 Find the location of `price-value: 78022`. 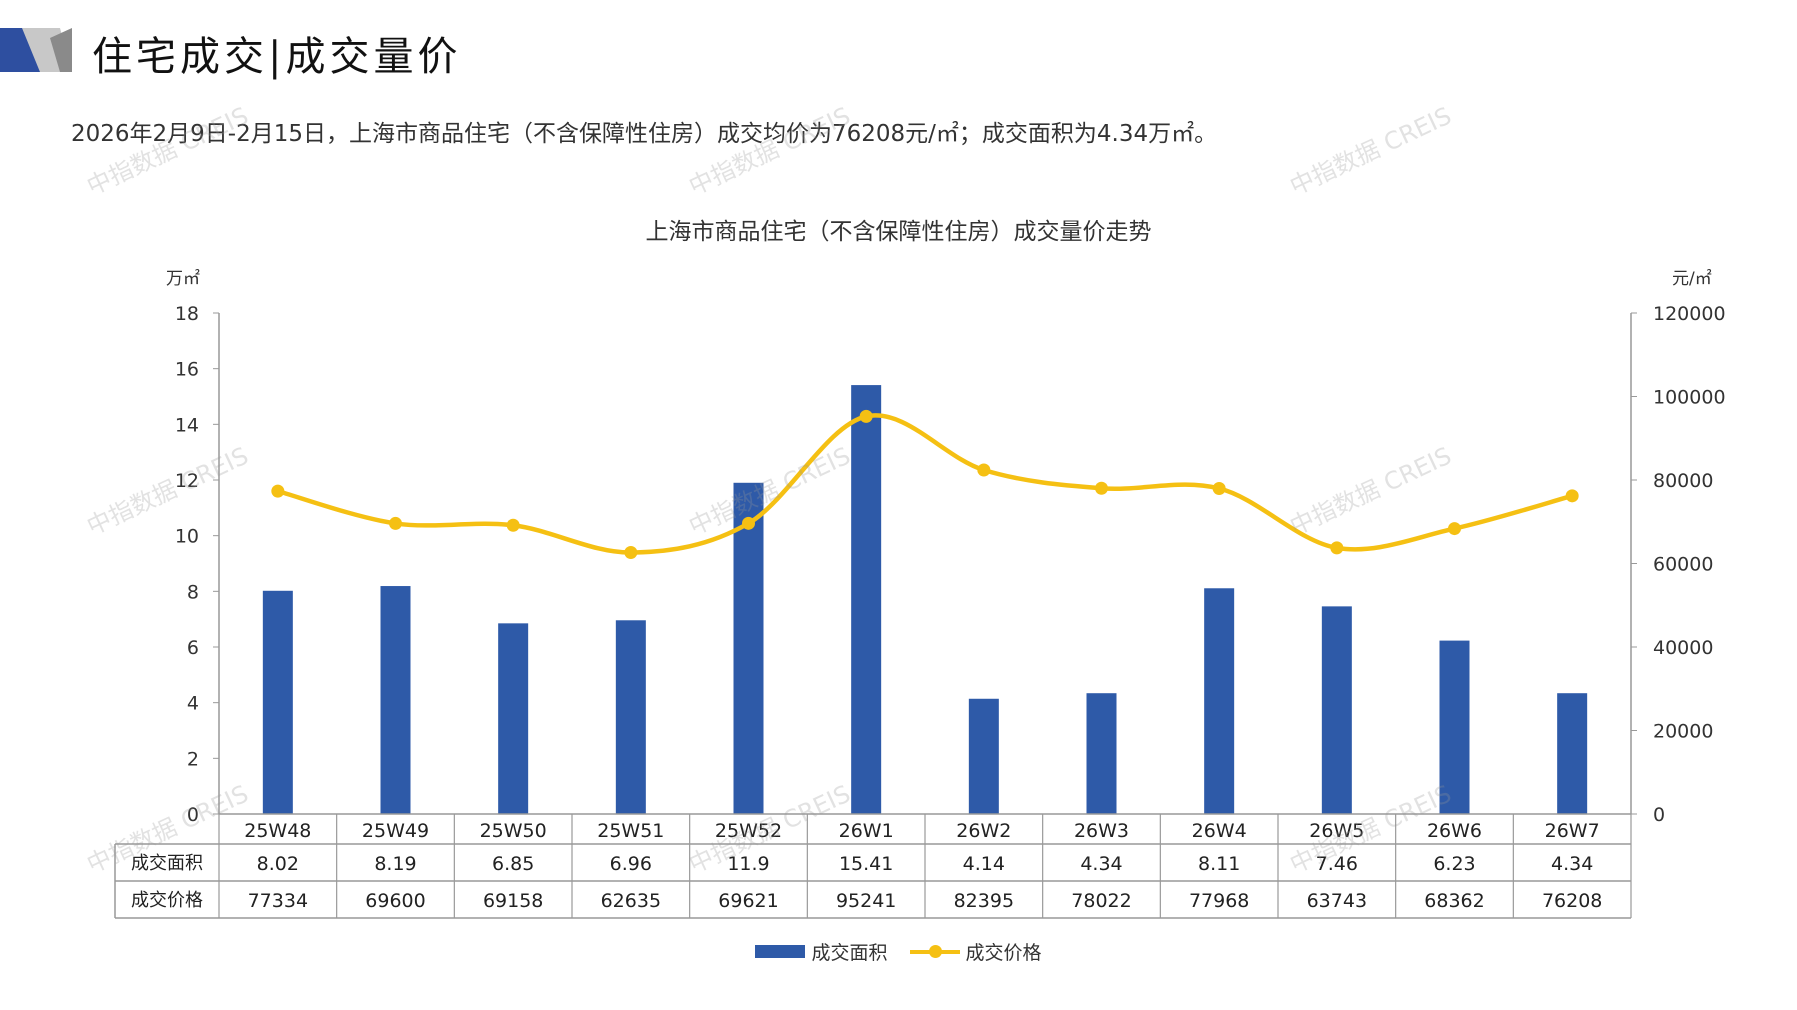

price-value: 78022 is located at coordinates (1101, 901).